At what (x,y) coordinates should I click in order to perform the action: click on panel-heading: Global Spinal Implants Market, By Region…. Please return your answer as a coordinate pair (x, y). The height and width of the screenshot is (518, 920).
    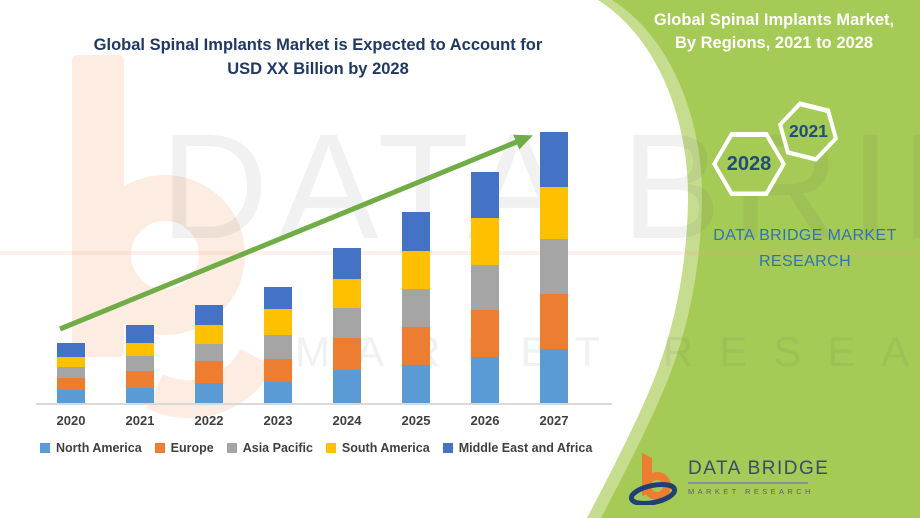
    Looking at the image, I should click on (774, 32).